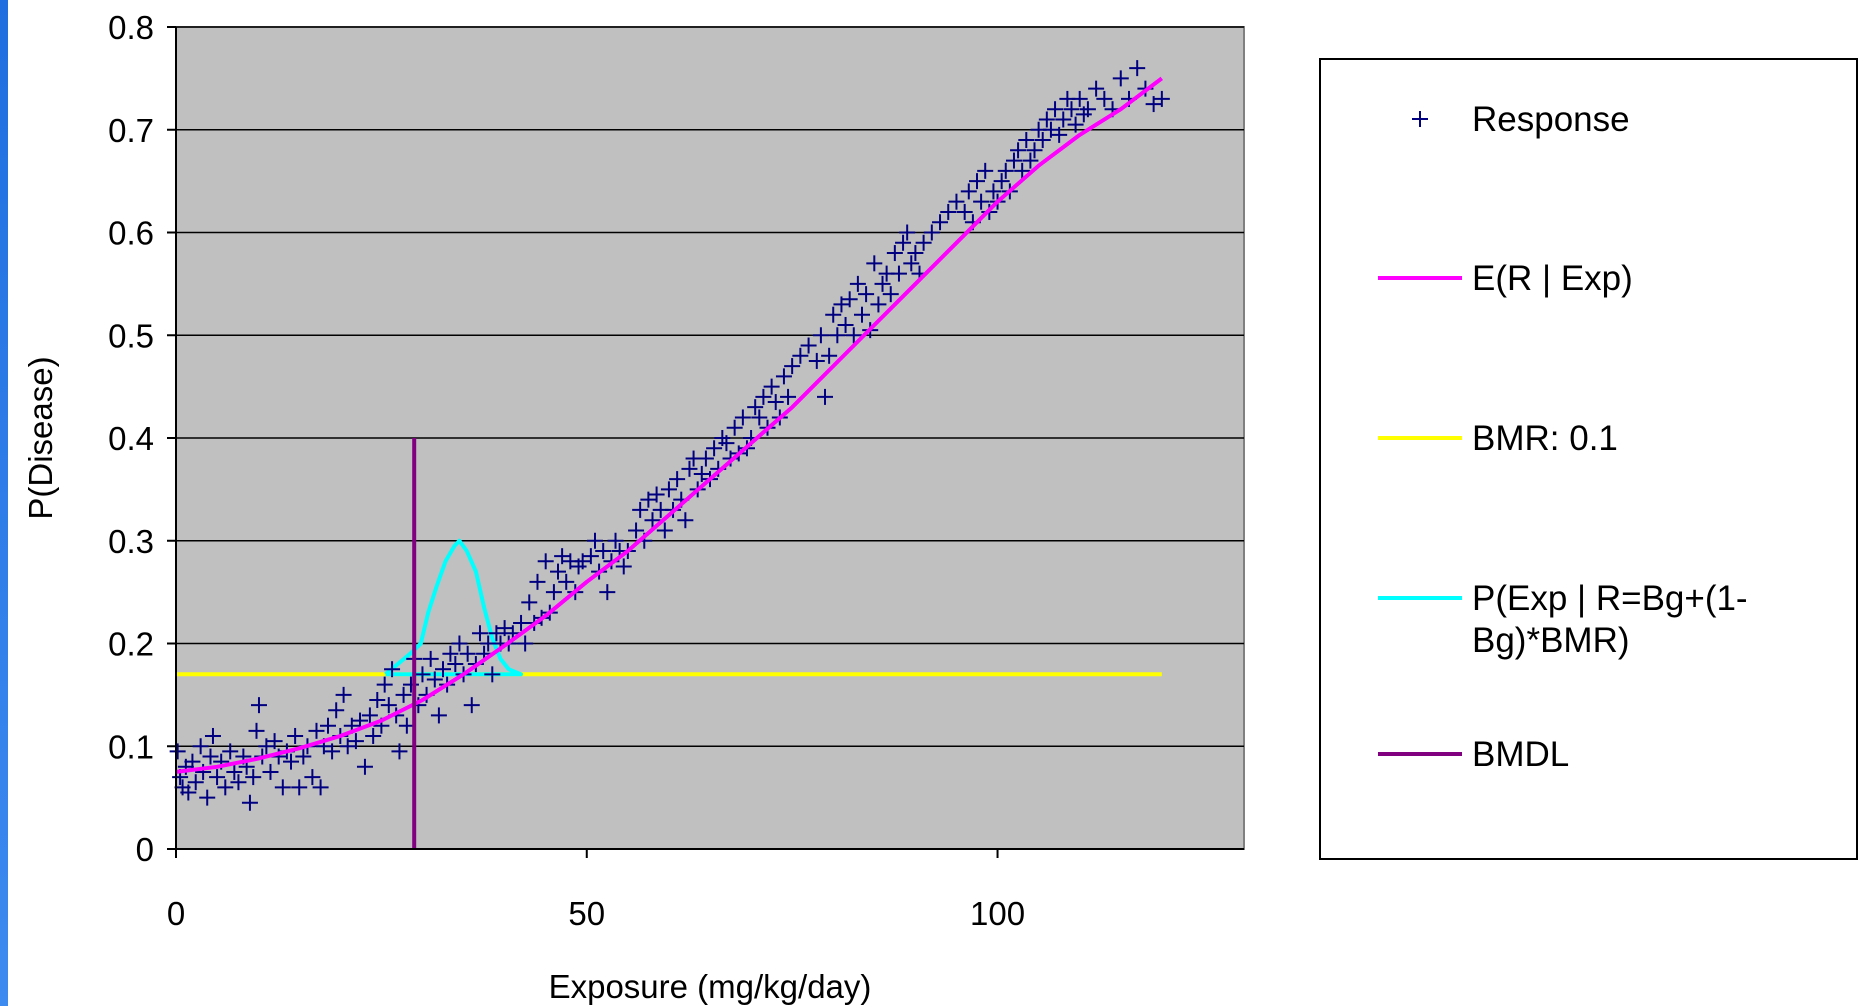  Describe the element at coordinates (453, 607) in the screenshot. I see `series-exposure-distribution-line` at that location.